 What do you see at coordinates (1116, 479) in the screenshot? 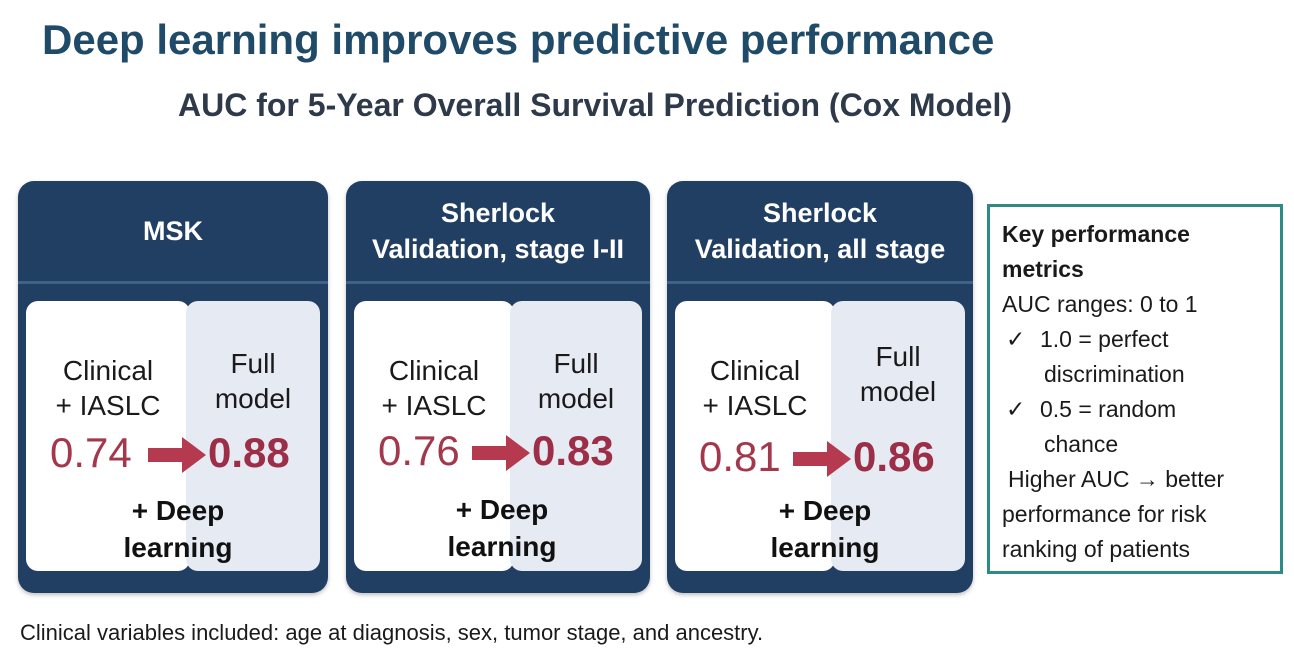
I see `note-line-1: Higher AUC → better` at bounding box center [1116, 479].